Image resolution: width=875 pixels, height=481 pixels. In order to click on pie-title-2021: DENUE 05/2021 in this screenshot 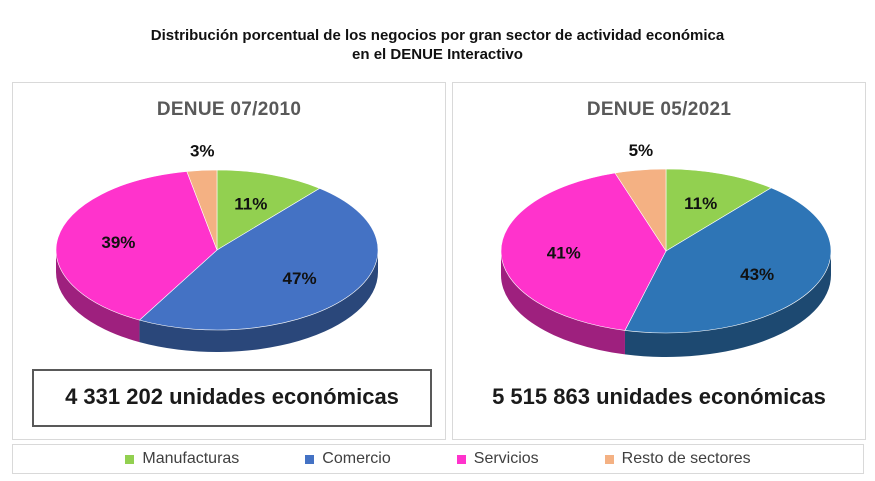, I will do `click(659, 109)`.